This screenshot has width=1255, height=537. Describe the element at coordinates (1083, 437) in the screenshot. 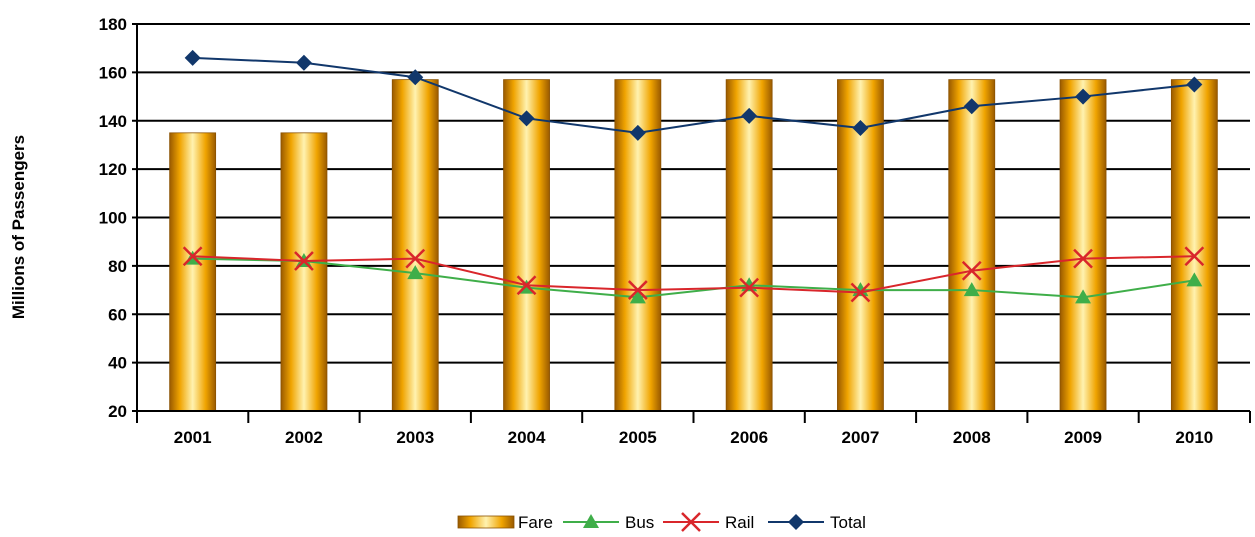

I see `x-tick-label: 2009` at that location.